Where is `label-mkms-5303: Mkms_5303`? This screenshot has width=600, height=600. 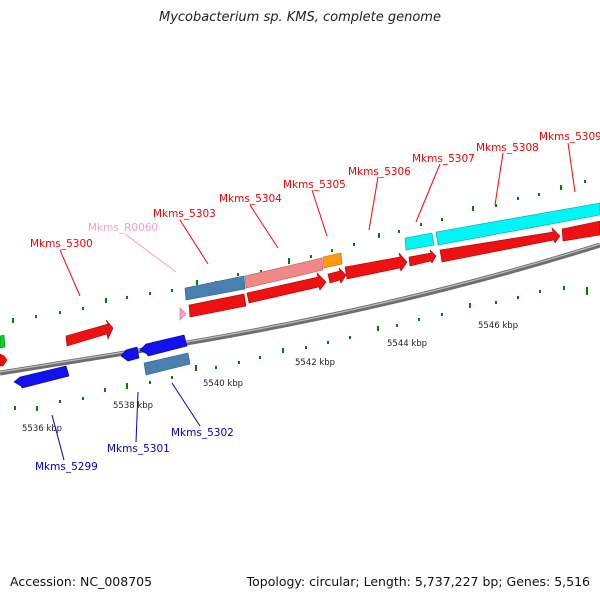 label-mkms-5303: Mkms_5303 is located at coordinates (184, 214).